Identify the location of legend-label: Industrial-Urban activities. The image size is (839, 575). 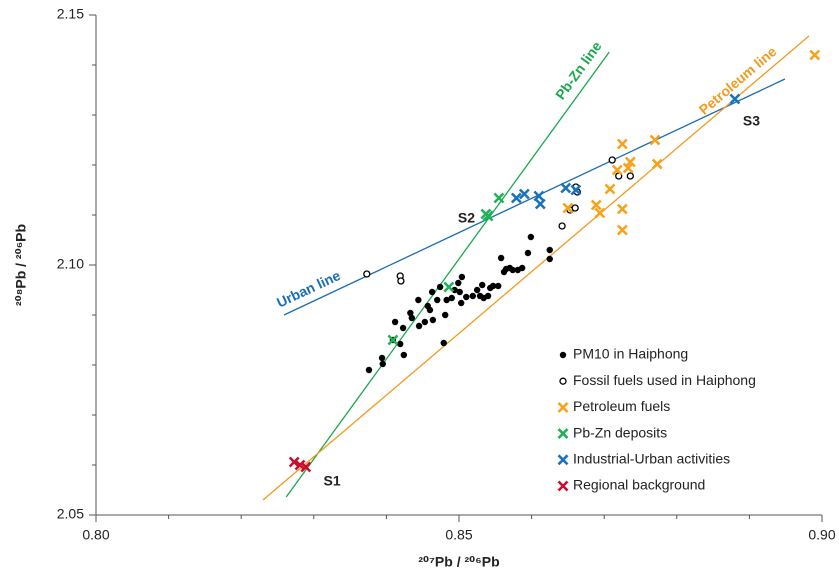
(651, 459).